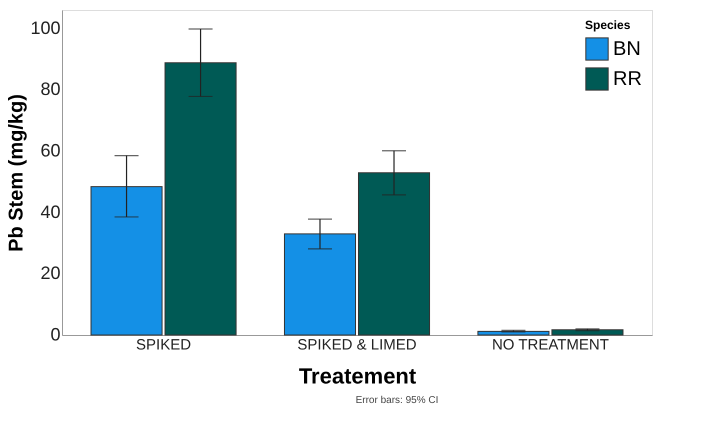 This screenshot has width=709, height=446. Describe the element at coordinates (550, 345) in the screenshot. I see `x-tick-label: NO TREATMENT` at that location.